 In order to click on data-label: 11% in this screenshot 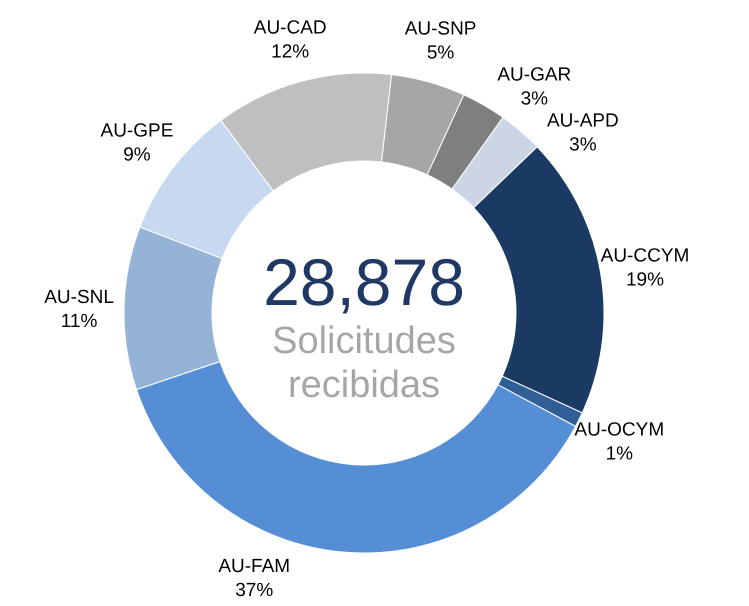, I will do `click(79, 321)`.